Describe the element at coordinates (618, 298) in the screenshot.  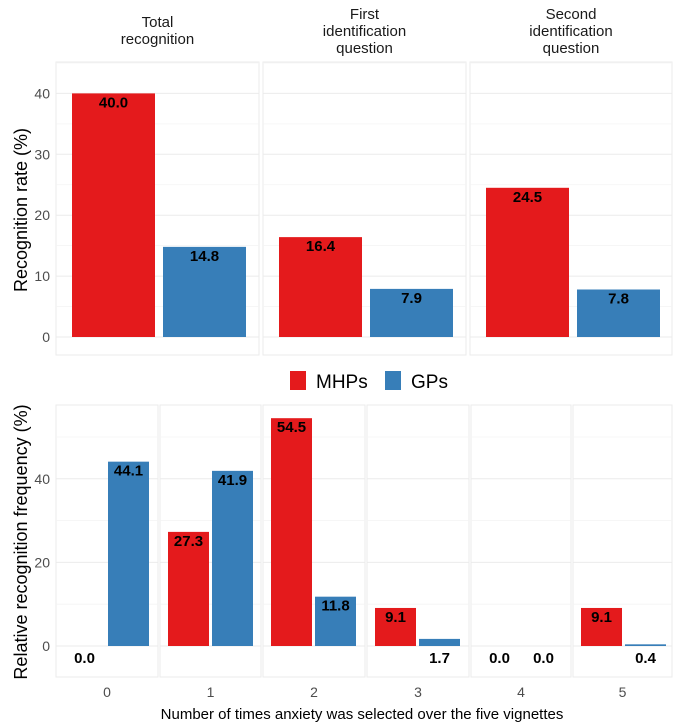
I see `data-label: 7.8` at that location.